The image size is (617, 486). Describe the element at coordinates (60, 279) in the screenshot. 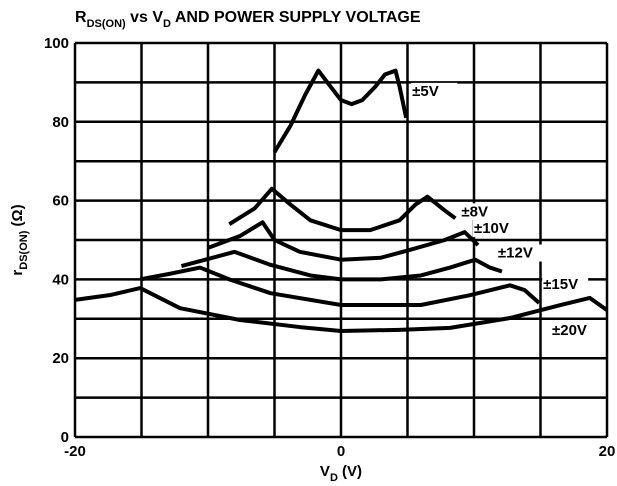

I see `y-tick-label: 40` at that location.